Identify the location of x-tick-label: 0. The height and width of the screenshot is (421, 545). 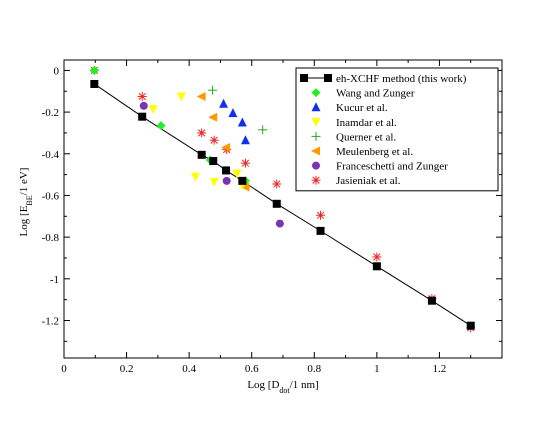
(64, 369).